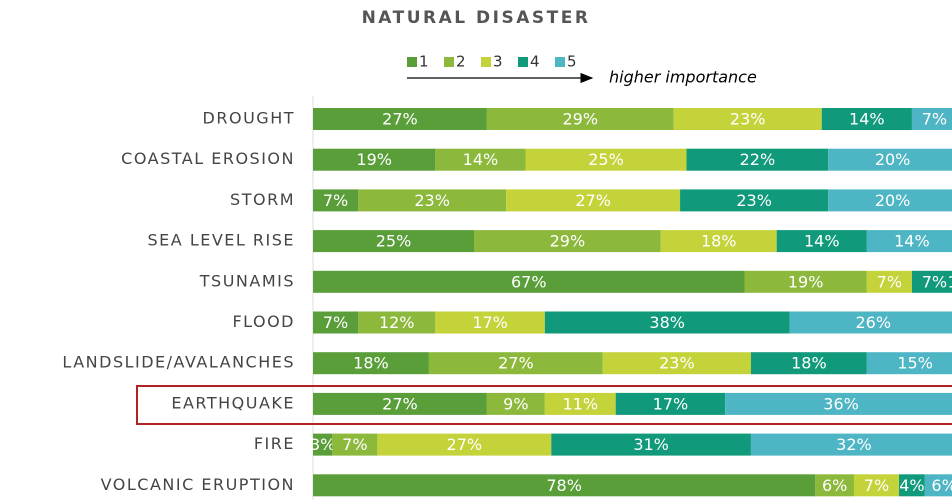 Image resolution: width=952 pixels, height=500 pixels. I want to click on legend-label: 1, so click(424, 62).